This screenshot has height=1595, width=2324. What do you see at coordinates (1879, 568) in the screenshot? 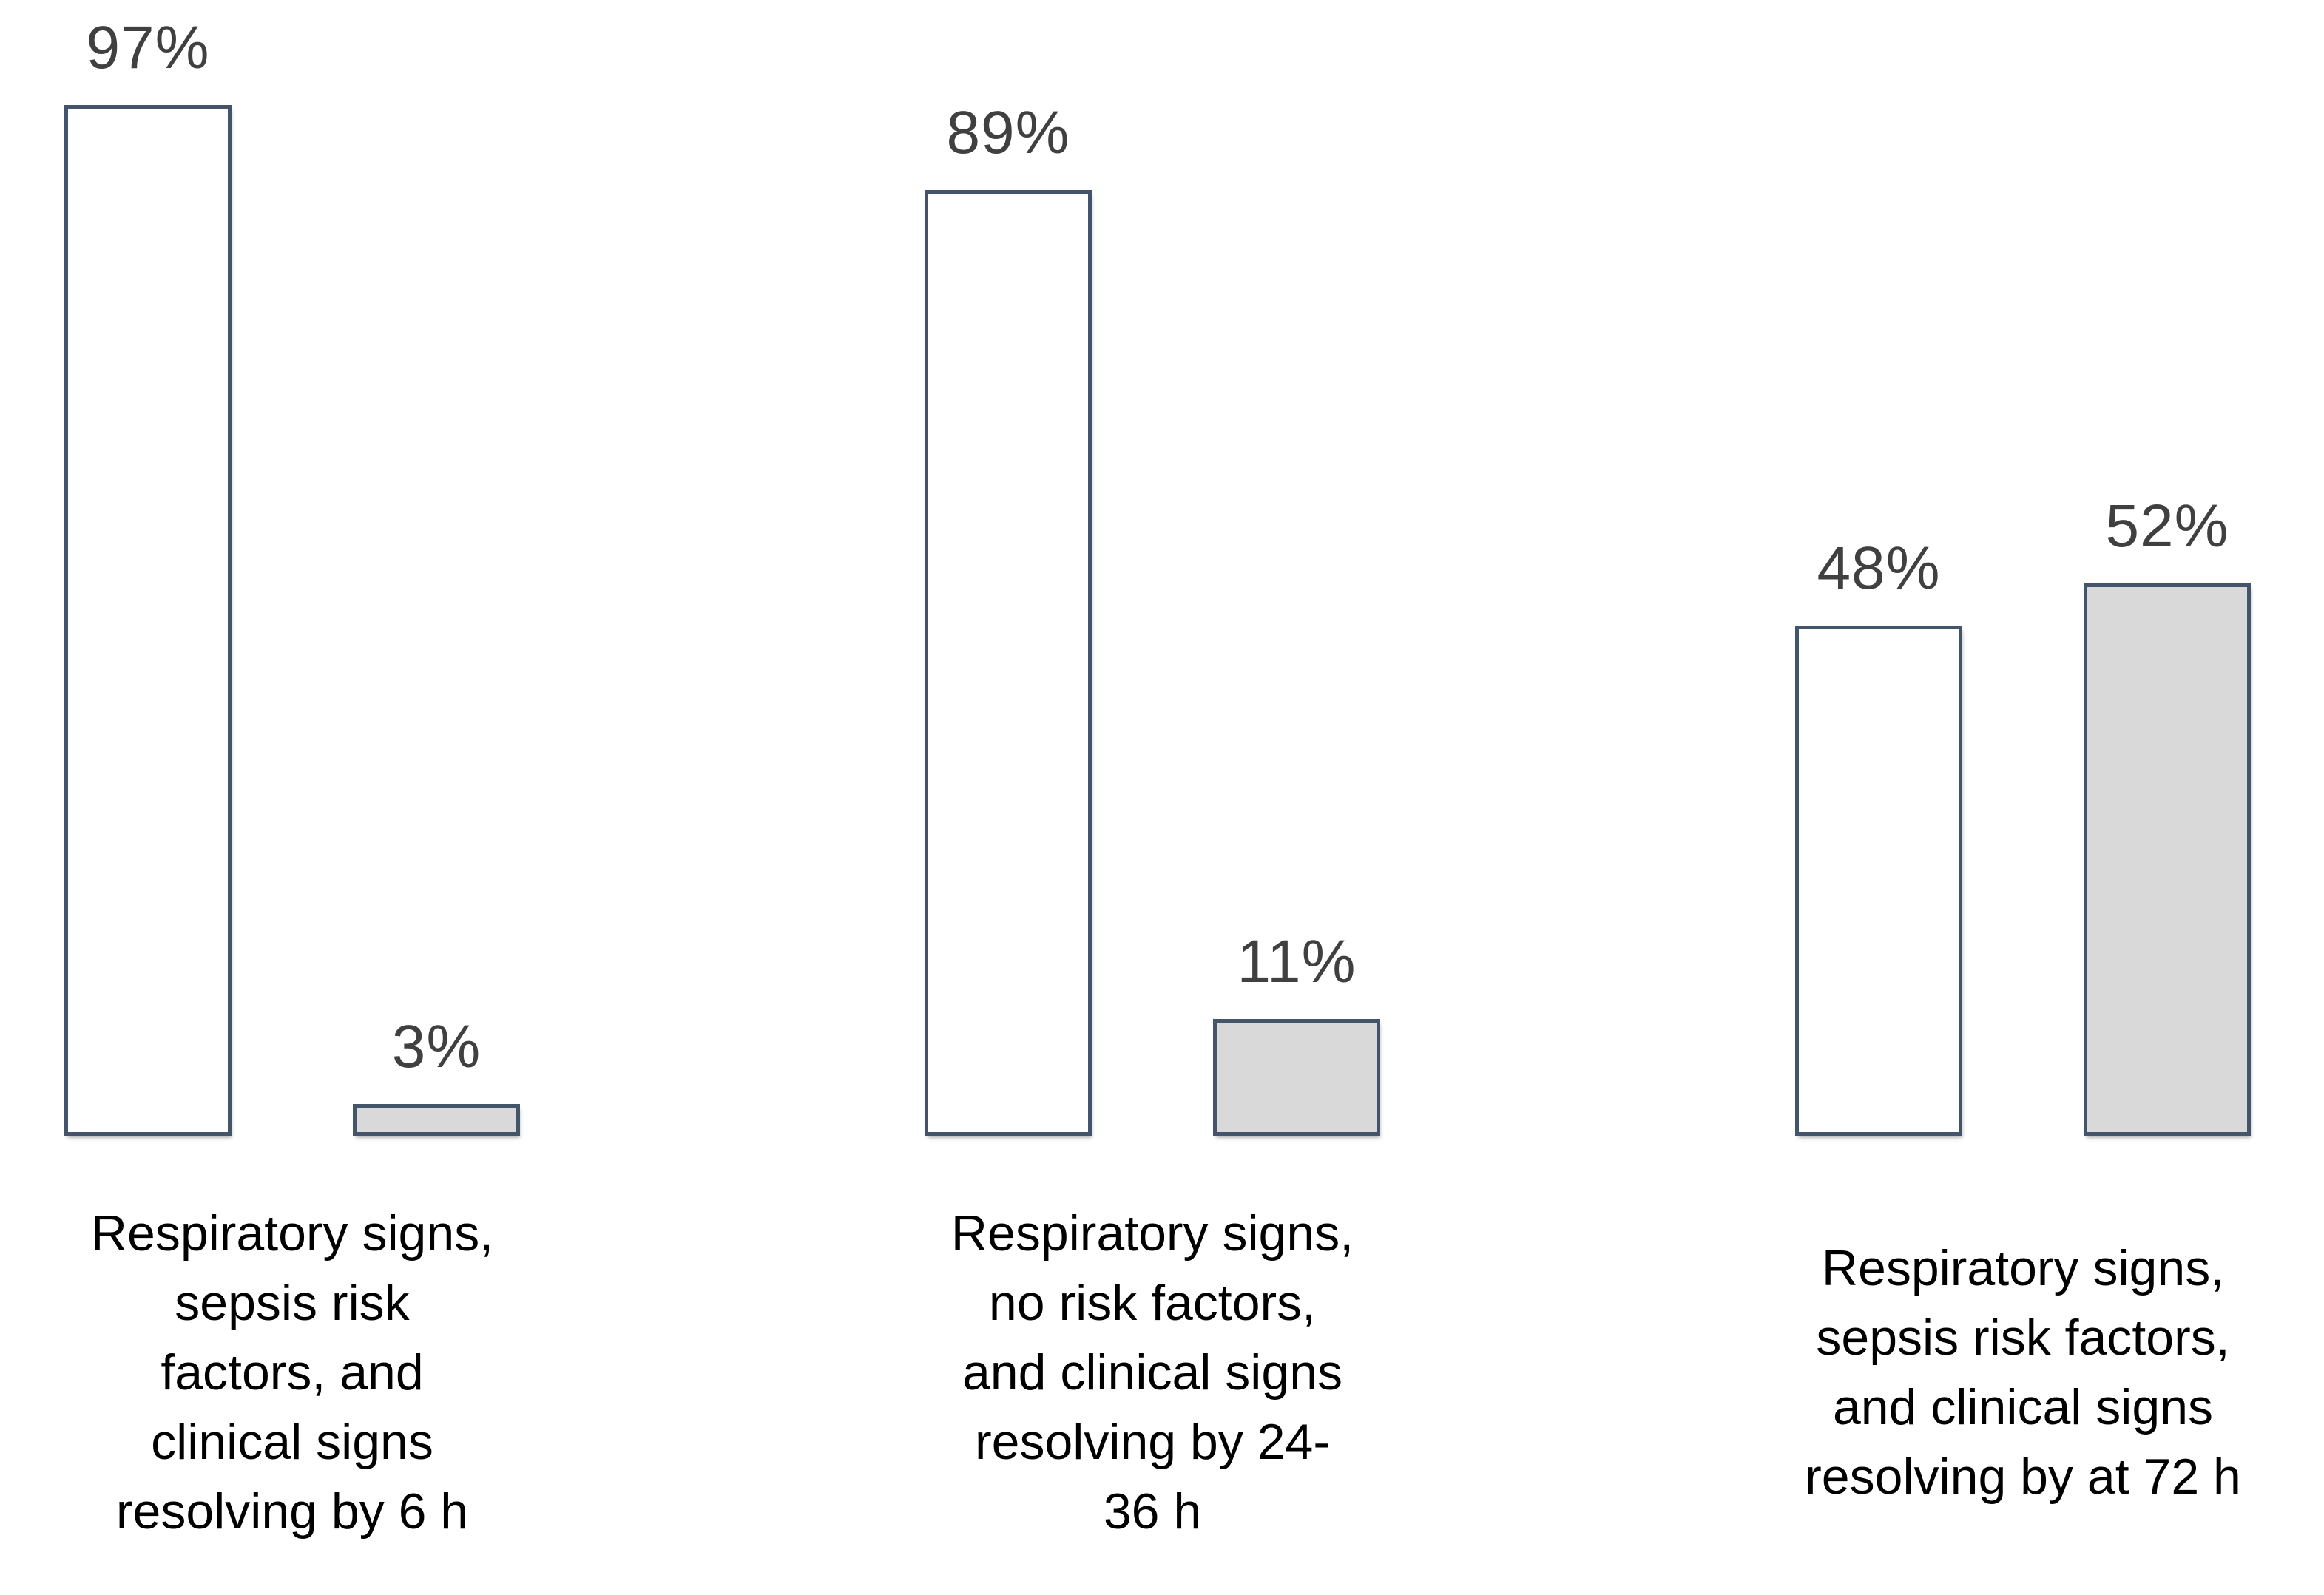
I see `bar-value-label: 48%` at bounding box center [1879, 568].